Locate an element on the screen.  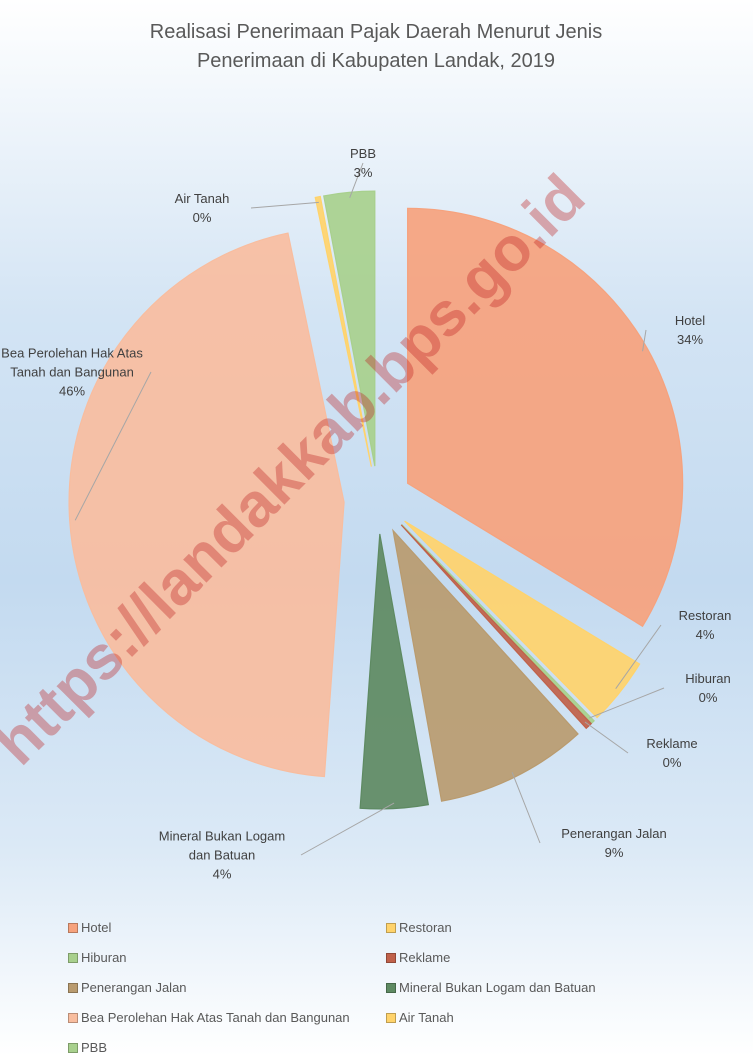
legend-label: Restoran is located at coordinates (425, 927).